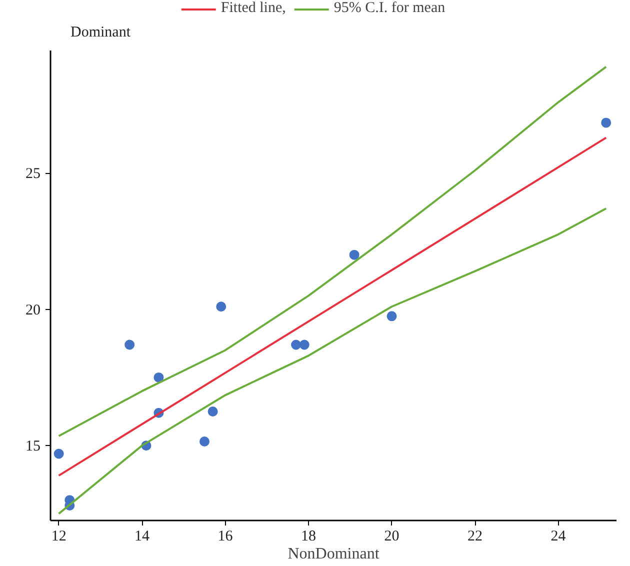 Image resolution: width=630 pixels, height=566 pixels. What do you see at coordinates (101, 32) in the screenshot?
I see `y-axis-title: Dominant` at bounding box center [101, 32].